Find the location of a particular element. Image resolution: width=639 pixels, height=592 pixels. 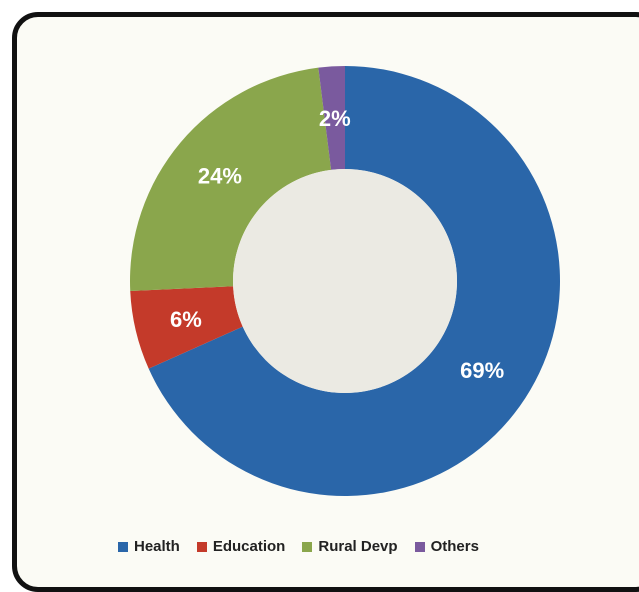

donut-hole is located at coordinates (345, 281).